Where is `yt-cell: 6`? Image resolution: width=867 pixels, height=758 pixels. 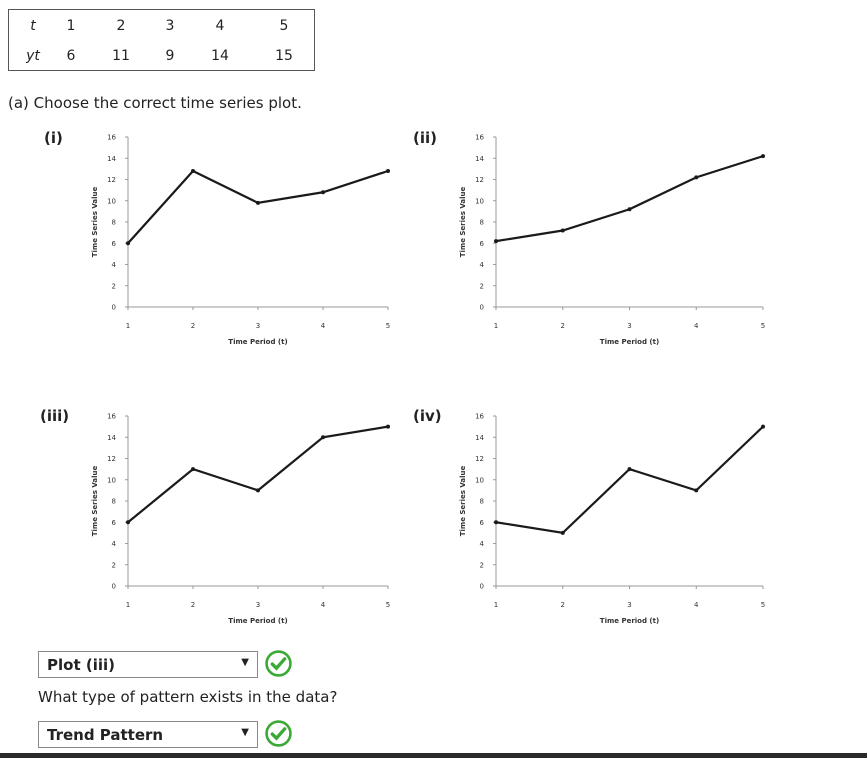
yt-cell: 6 is located at coordinates (71, 56).